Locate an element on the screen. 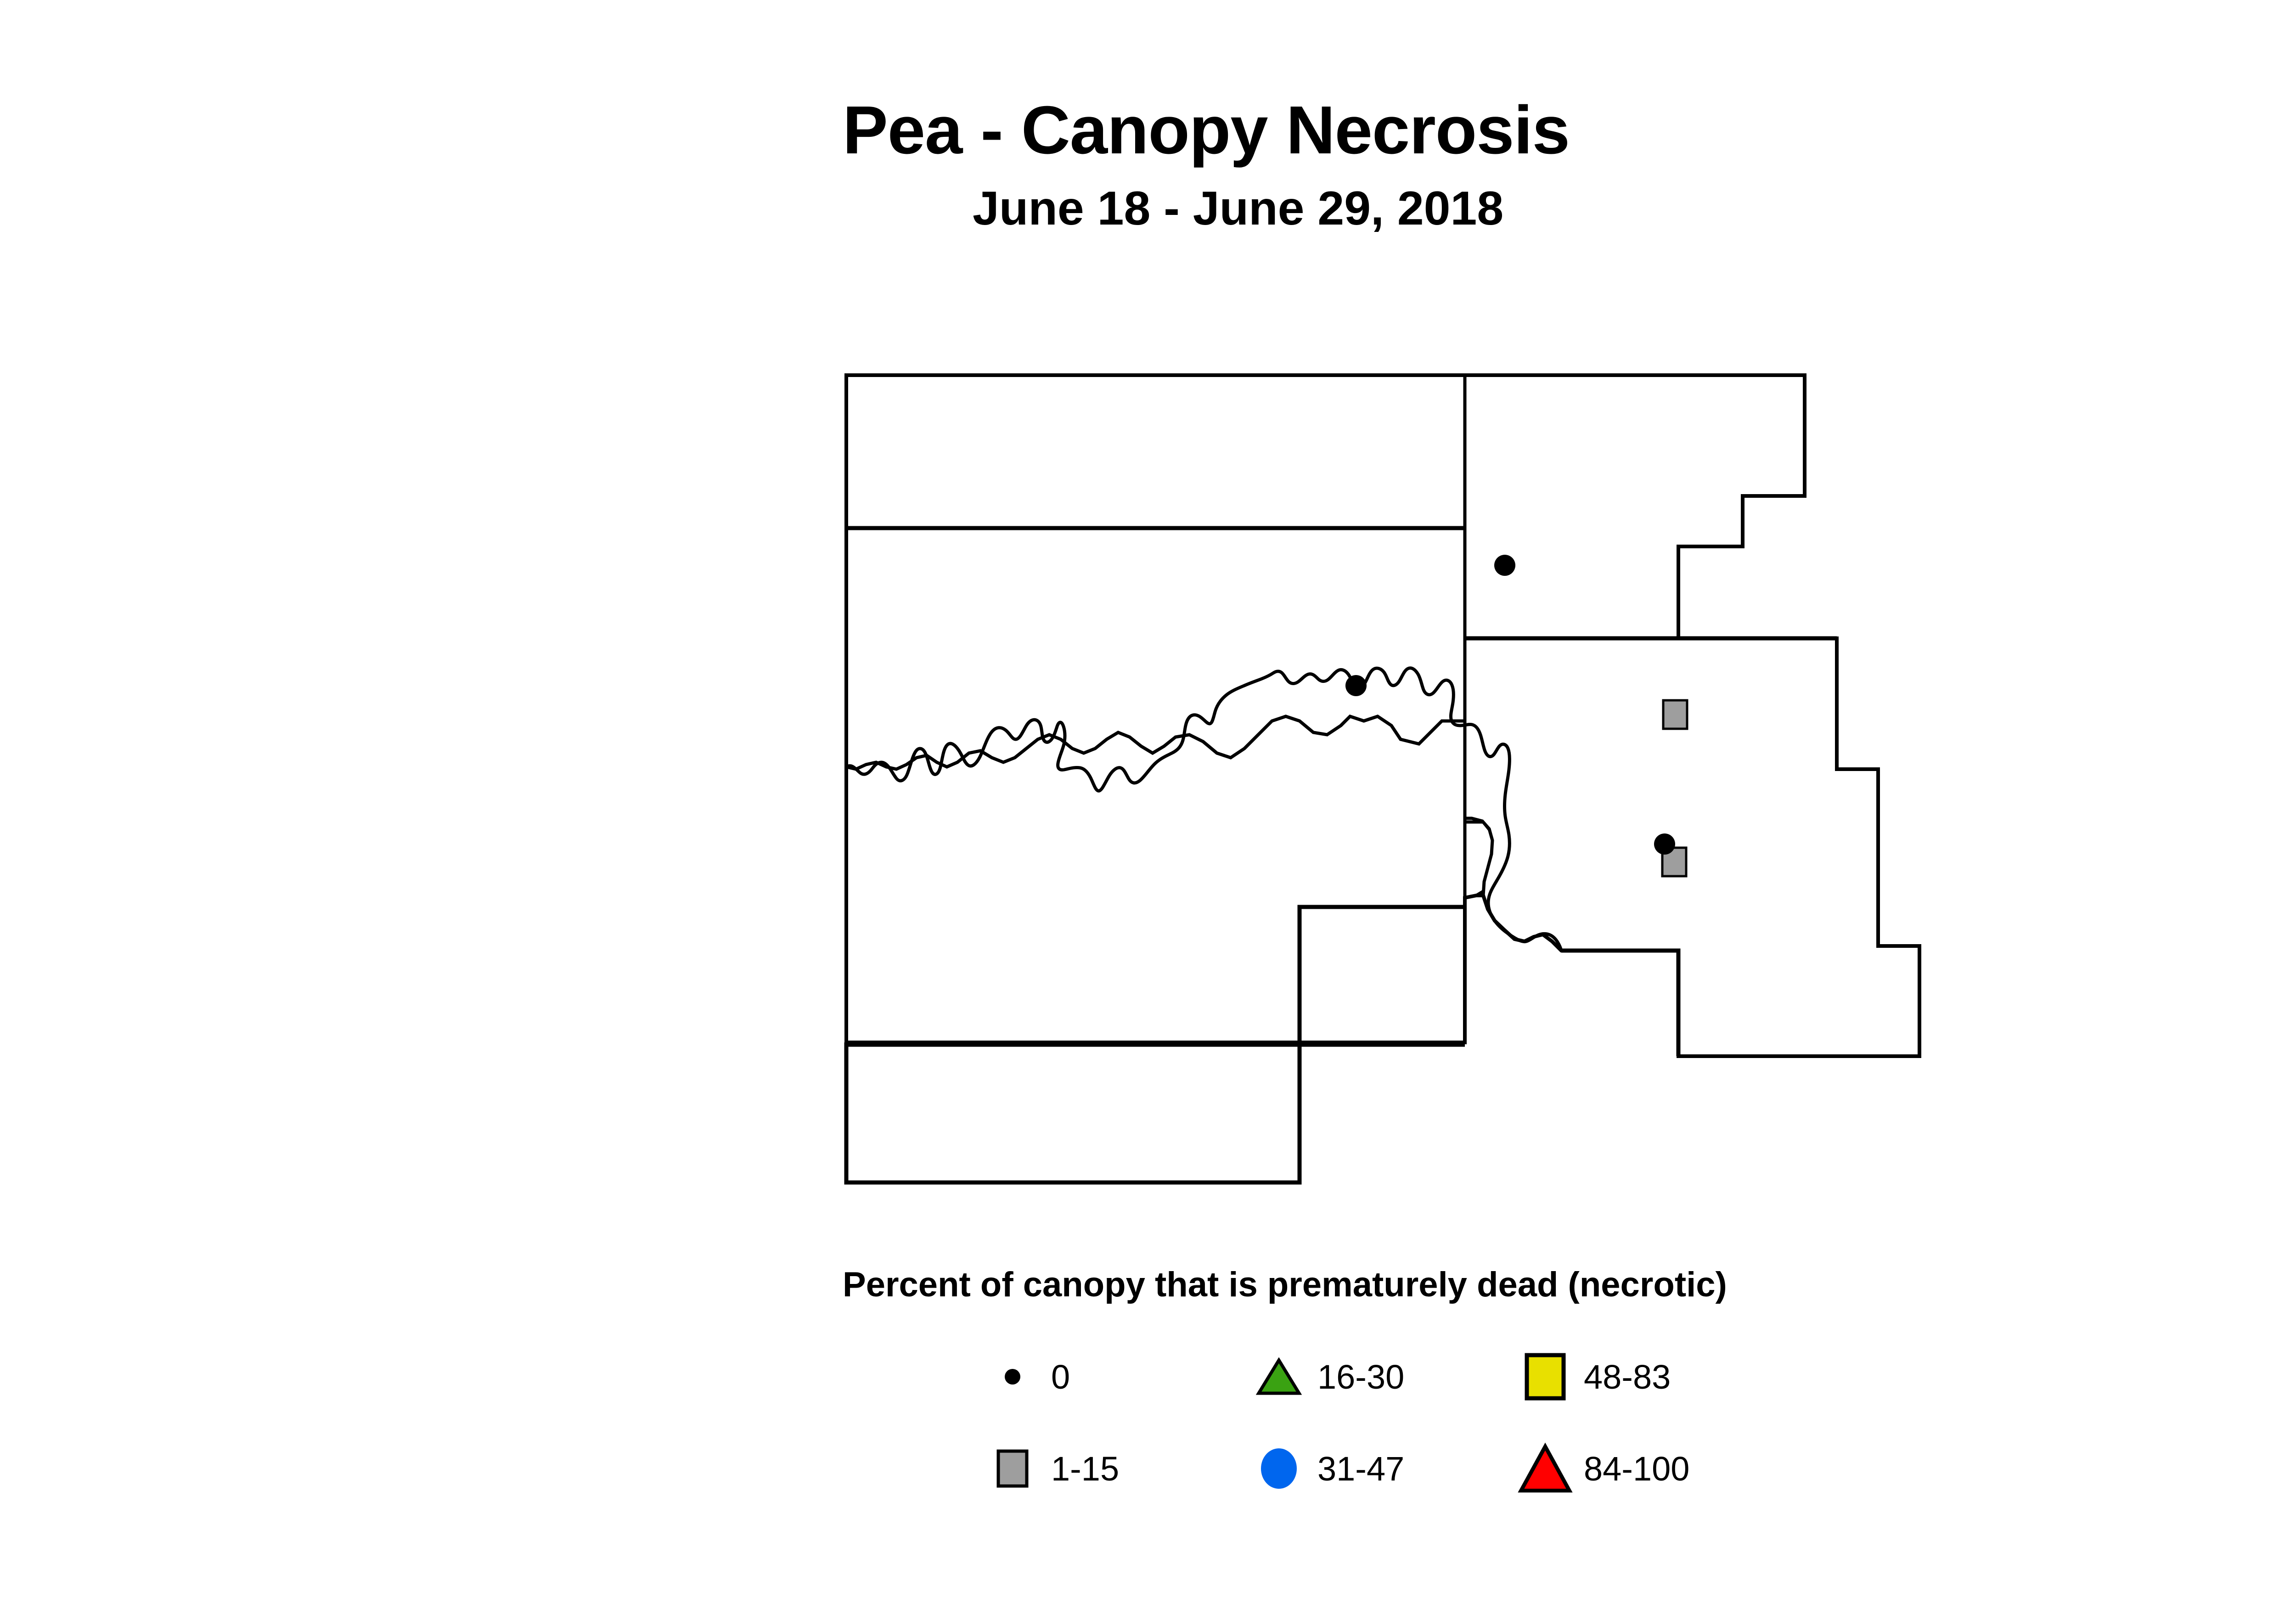 Image resolution: width=2296 pixels, height=1610 pixels. legend-grid: 0 16-30 48-83 is located at coordinates (1531, 1422).